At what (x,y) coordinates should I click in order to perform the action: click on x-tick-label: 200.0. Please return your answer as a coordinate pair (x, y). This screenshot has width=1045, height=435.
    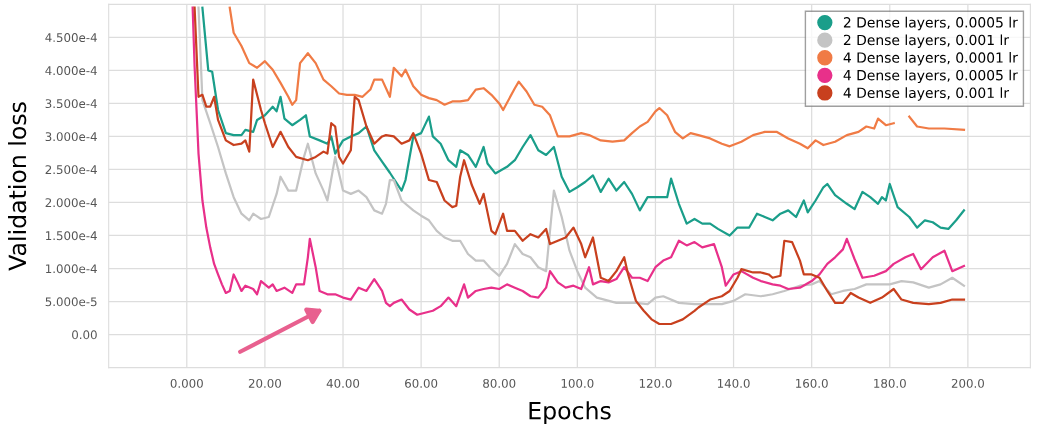
    Looking at the image, I should click on (967, 383).